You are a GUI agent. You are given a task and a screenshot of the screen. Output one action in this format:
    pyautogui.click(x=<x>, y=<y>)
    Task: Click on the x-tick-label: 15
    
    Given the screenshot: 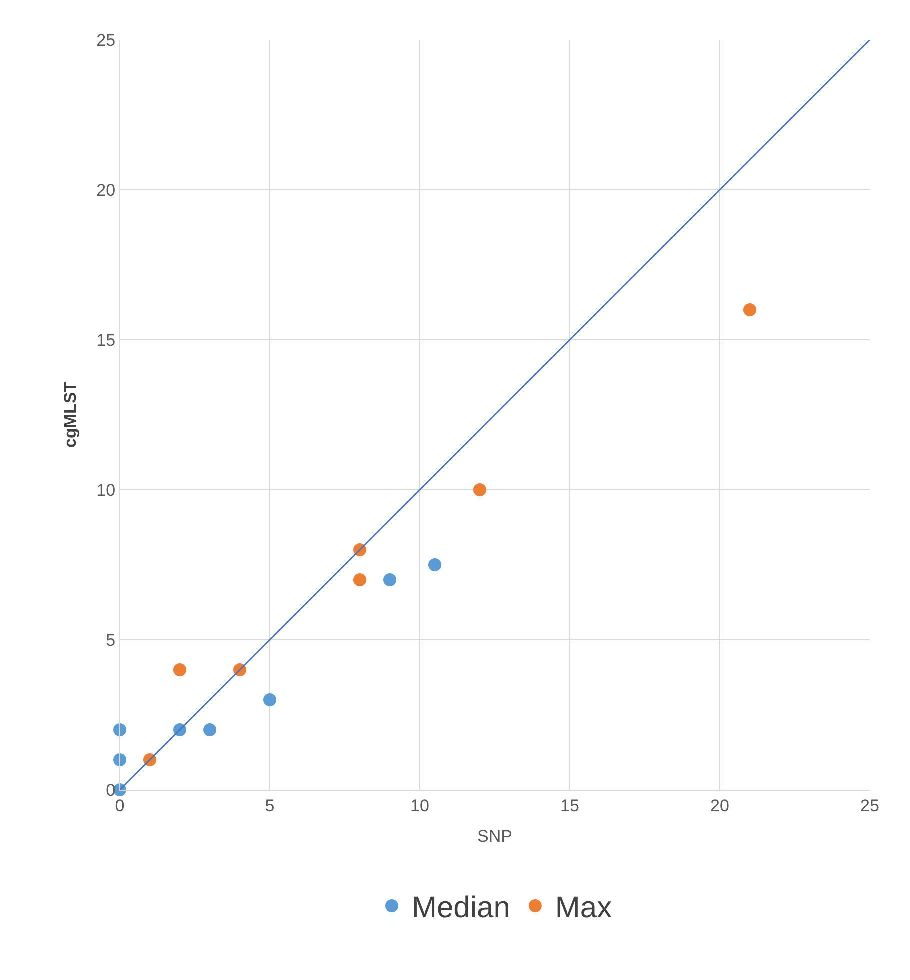 What is the action you would take?
    pyautogui.click(x=570, y=806)
    